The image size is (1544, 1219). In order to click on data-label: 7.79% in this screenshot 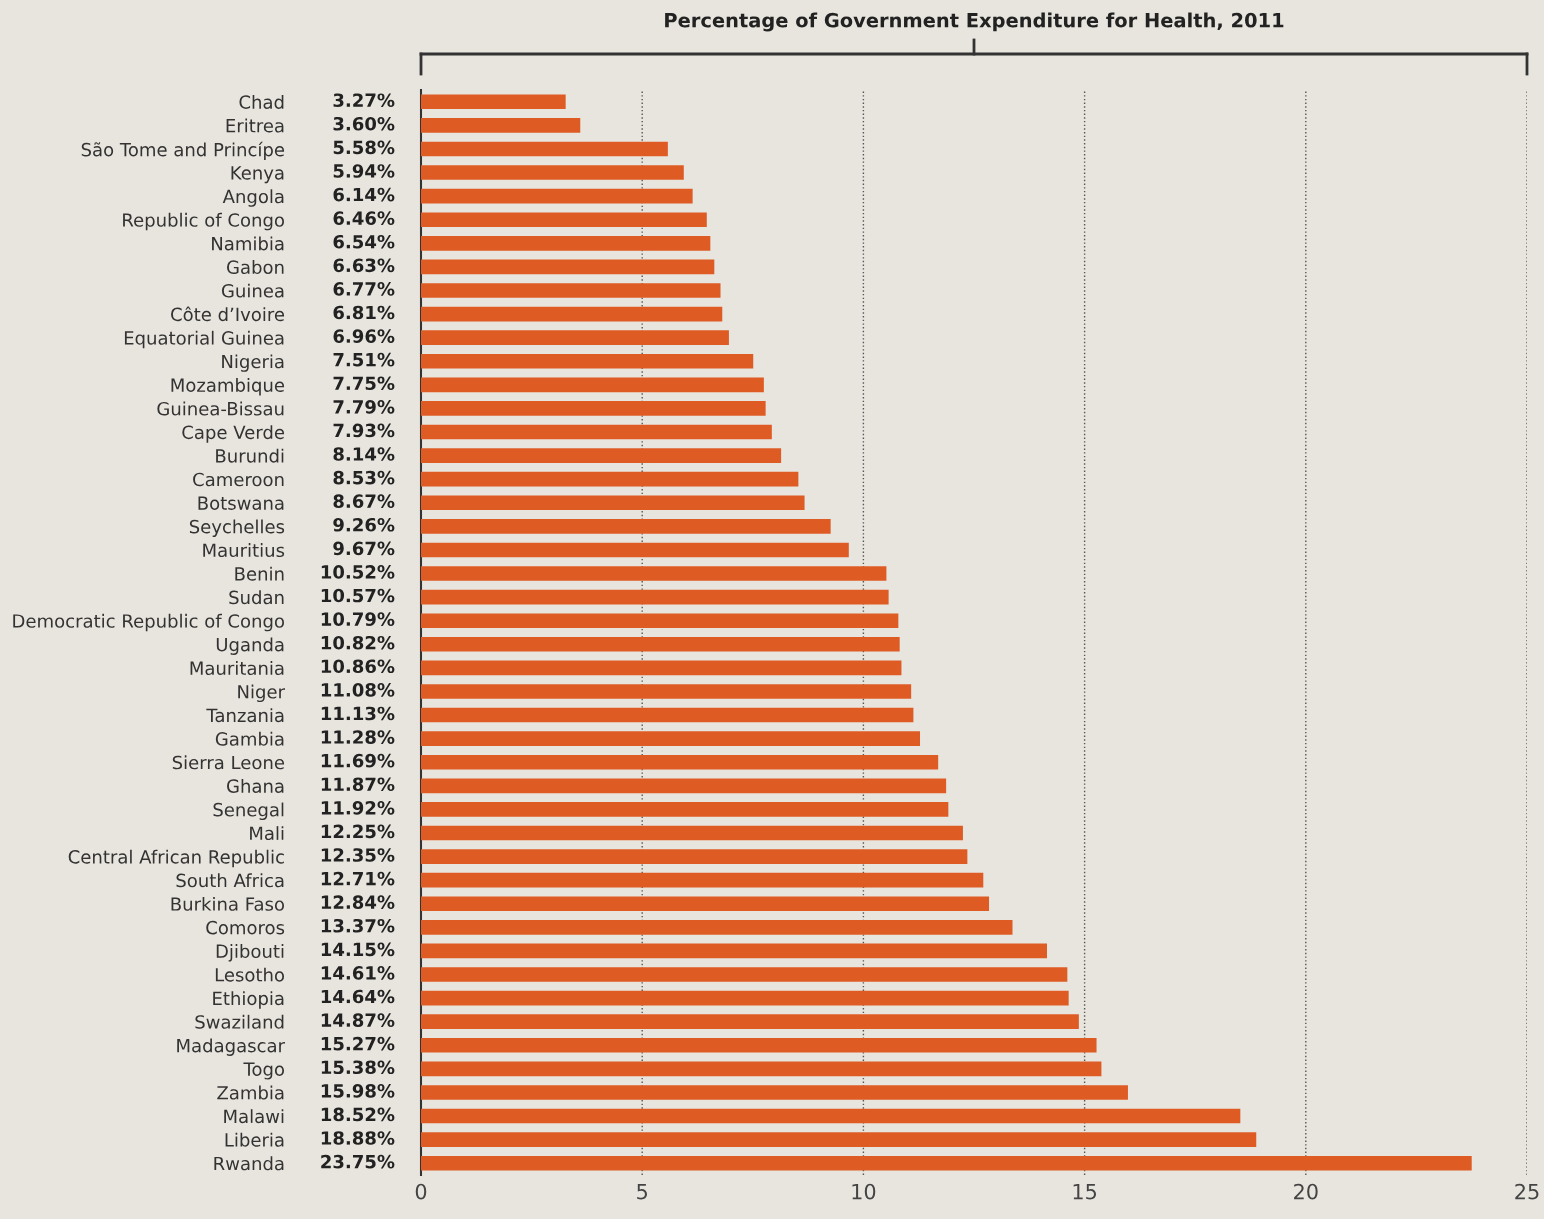, I will do `click(364, 407)`.